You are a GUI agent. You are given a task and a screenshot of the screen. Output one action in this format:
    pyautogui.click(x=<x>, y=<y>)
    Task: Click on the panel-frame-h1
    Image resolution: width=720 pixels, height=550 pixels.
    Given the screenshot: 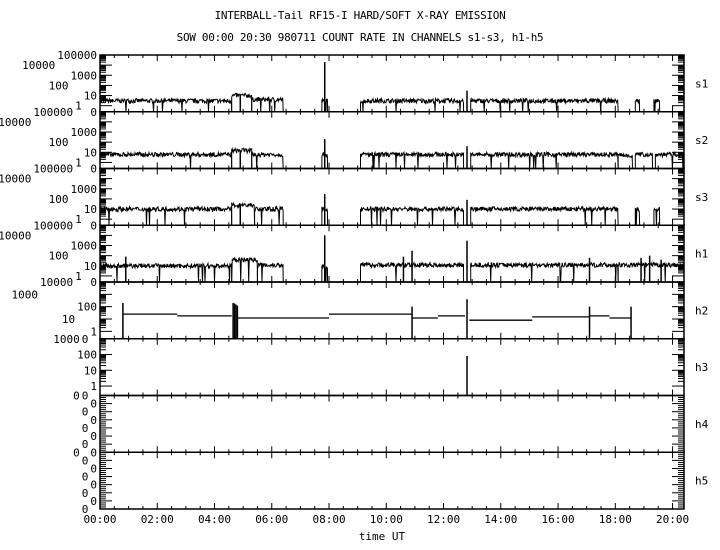 What is the action you would take?
    pyautogui.click(x=392, y=253)
    